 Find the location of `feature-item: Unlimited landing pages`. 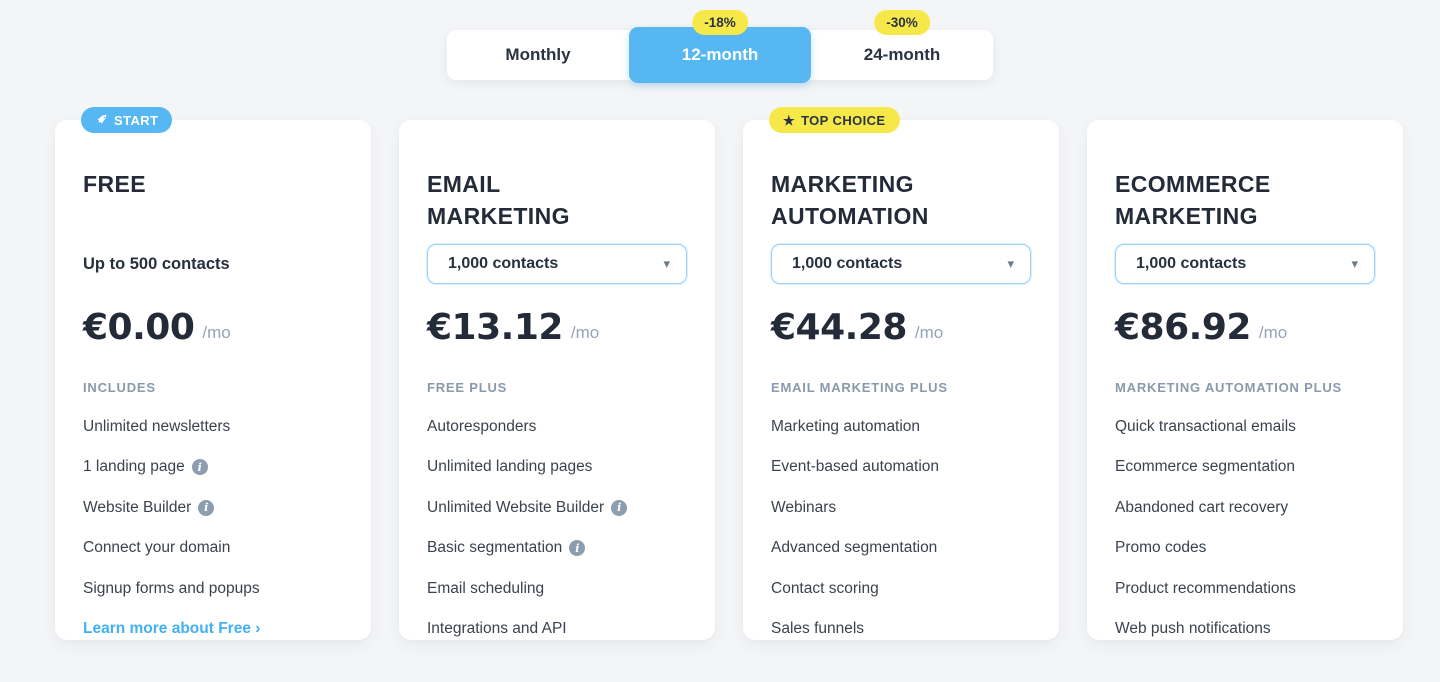

feature-item: Unlimited landing pages is located at coordinates (510, 466).